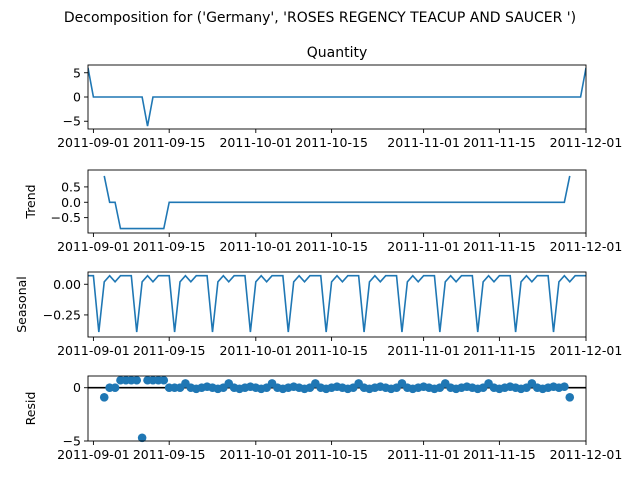 The image size is (640, 480). Describe the element at coordinates (499, 142) in the screenshot. I see `observed-xtick-label: 2011-11-15` at that location.